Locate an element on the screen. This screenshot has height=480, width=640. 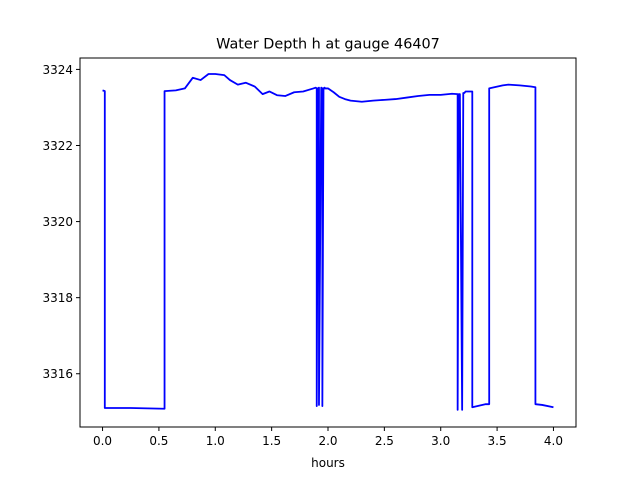
x-tick-label: 2.0 is located at coordinates (327, 441).